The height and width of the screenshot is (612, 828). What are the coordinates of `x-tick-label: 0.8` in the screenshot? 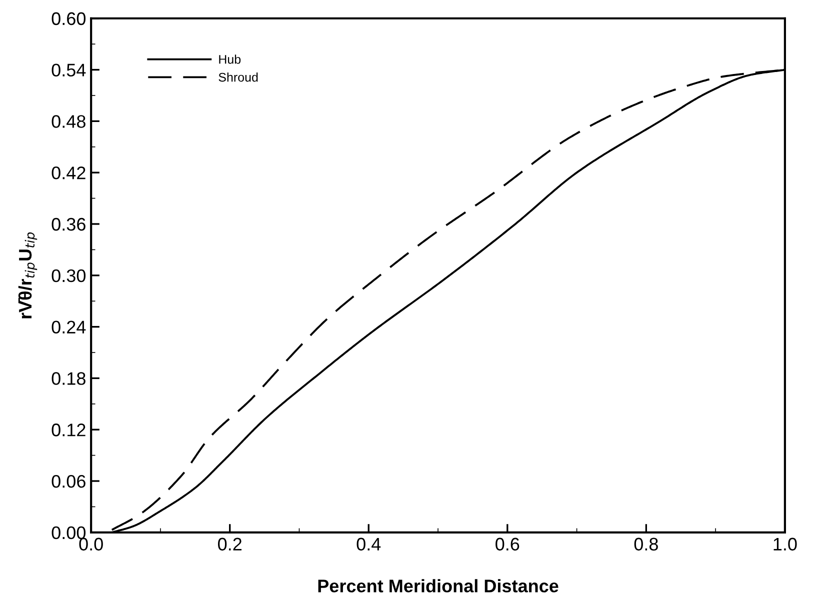 It's located at (646, 544).